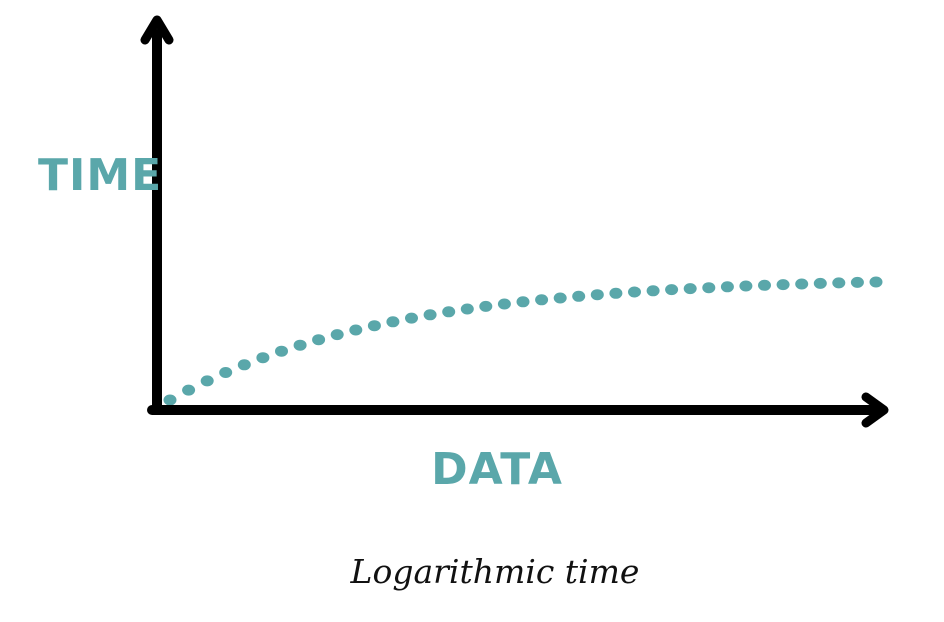 The height and width of the screenshot is (622, 944). What do you see at coordinates (157, 215) in the screenshot?
I see `y-axis` at bounding box center [157, 215].